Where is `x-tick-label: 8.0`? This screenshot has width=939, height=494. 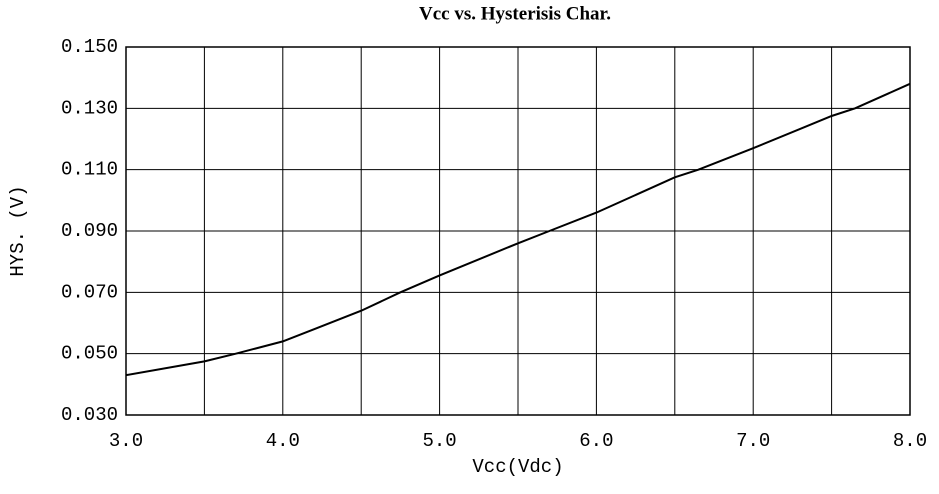
x-tick-label: 8.0 is located at coordinates (910, 441).